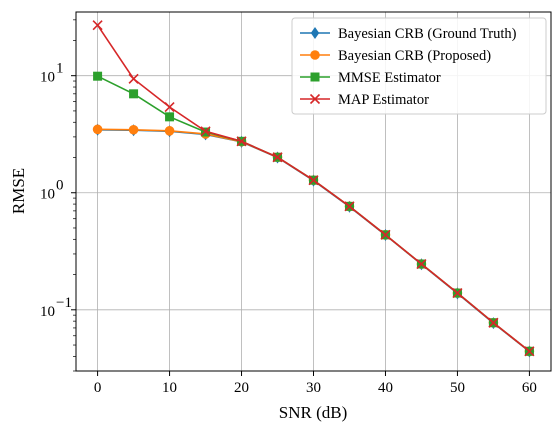 This screenshot has height=430, width=555. What do you see at coordinates (18, 191) in the screenshot?
I see `y-axis-label: RMSE` at bounding box center [18, 191].